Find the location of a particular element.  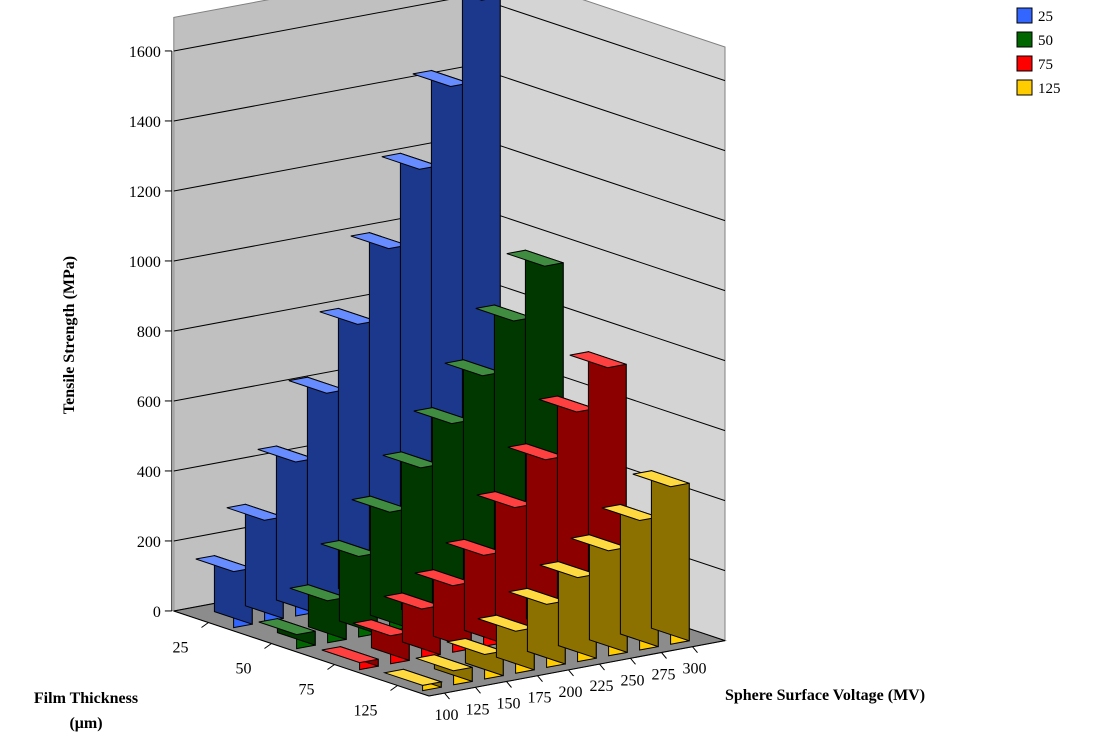

legend: 25 50 75 125 is located at coordinates (1038, 52).